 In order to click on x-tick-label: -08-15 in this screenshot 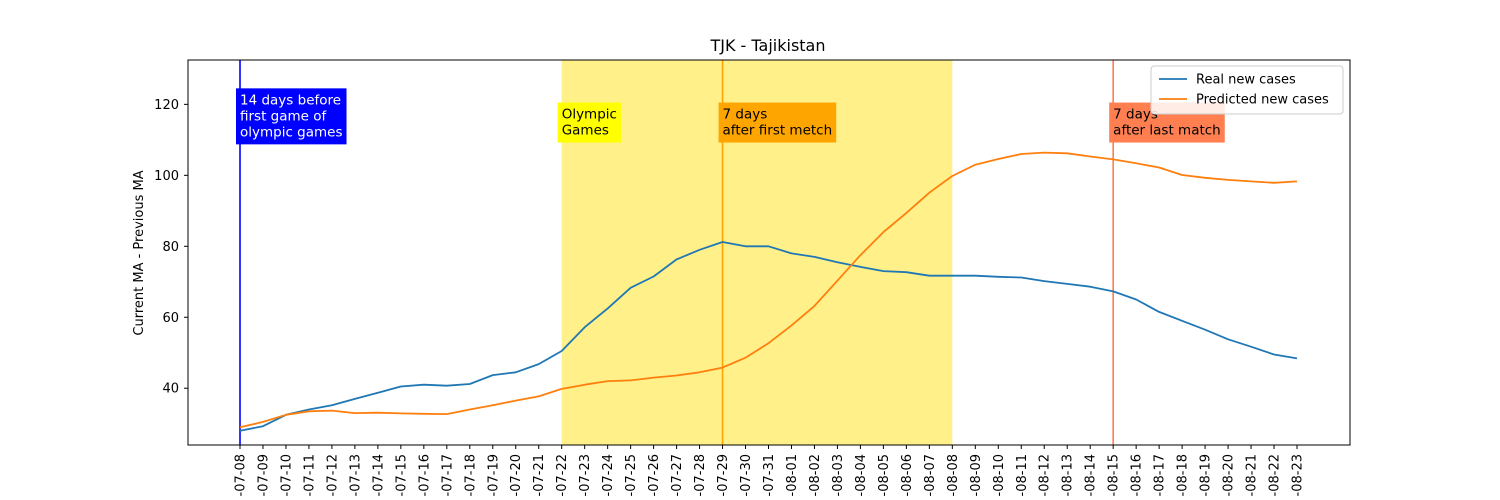, I will do `click(1114, 475)`.